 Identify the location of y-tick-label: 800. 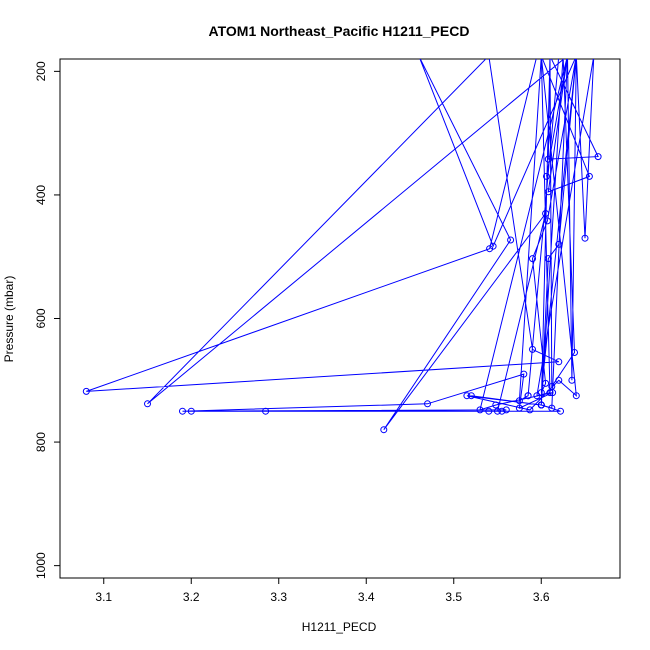
(41, 442).